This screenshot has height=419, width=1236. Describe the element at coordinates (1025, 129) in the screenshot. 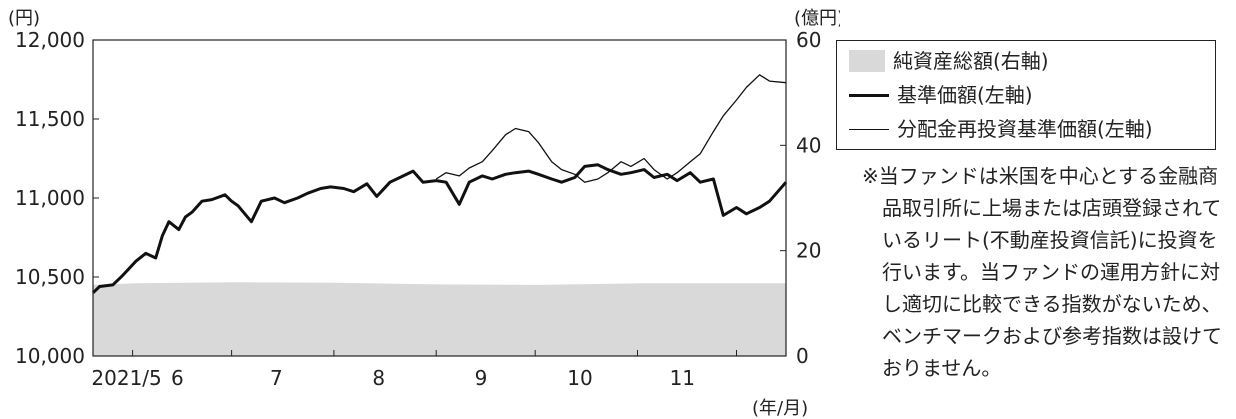

I see `legend-label: 分配金再投資基準価額(左軸)` at that location.